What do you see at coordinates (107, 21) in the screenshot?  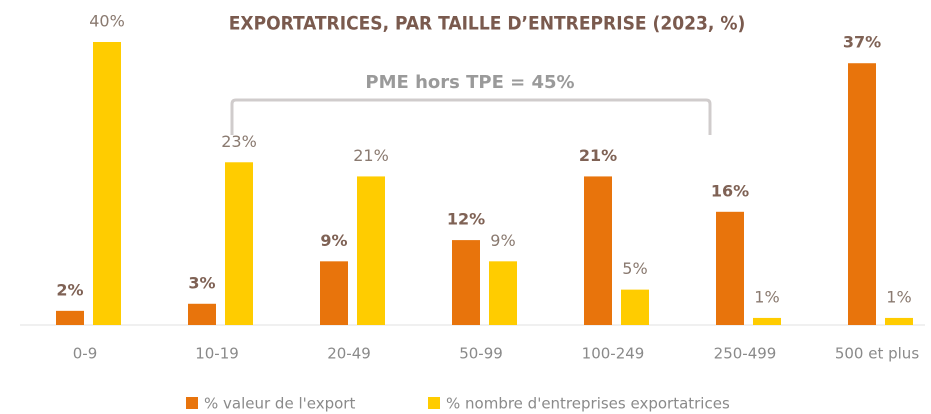 I see `value-label: 40%` at bounding box center [107, 21].